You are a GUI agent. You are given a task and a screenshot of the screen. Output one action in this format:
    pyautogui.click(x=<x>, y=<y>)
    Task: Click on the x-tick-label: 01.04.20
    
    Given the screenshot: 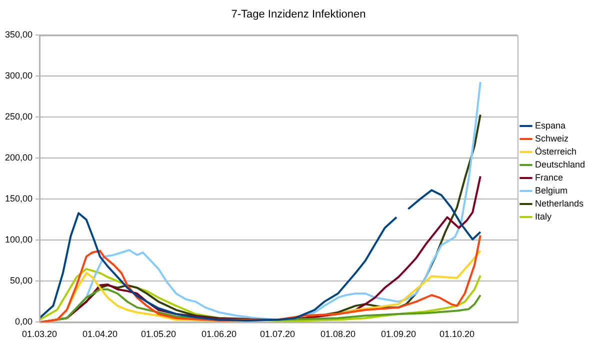 What is the action you would take?
    pyautogui.click(x=100, y=334)
    